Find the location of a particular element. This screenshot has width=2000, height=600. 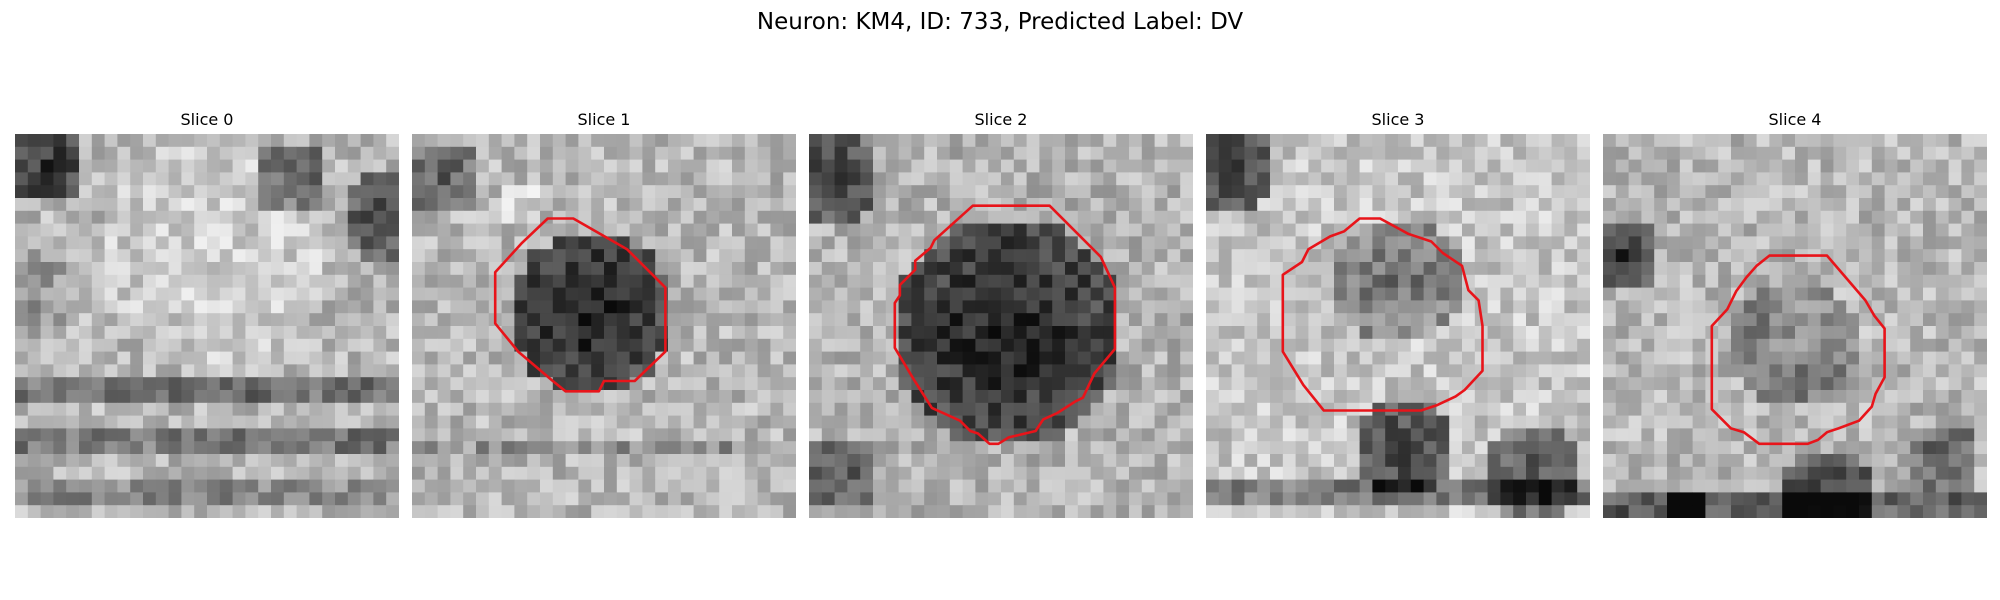

slice-title: Slice 2 is located at coordinates (1001, 119).